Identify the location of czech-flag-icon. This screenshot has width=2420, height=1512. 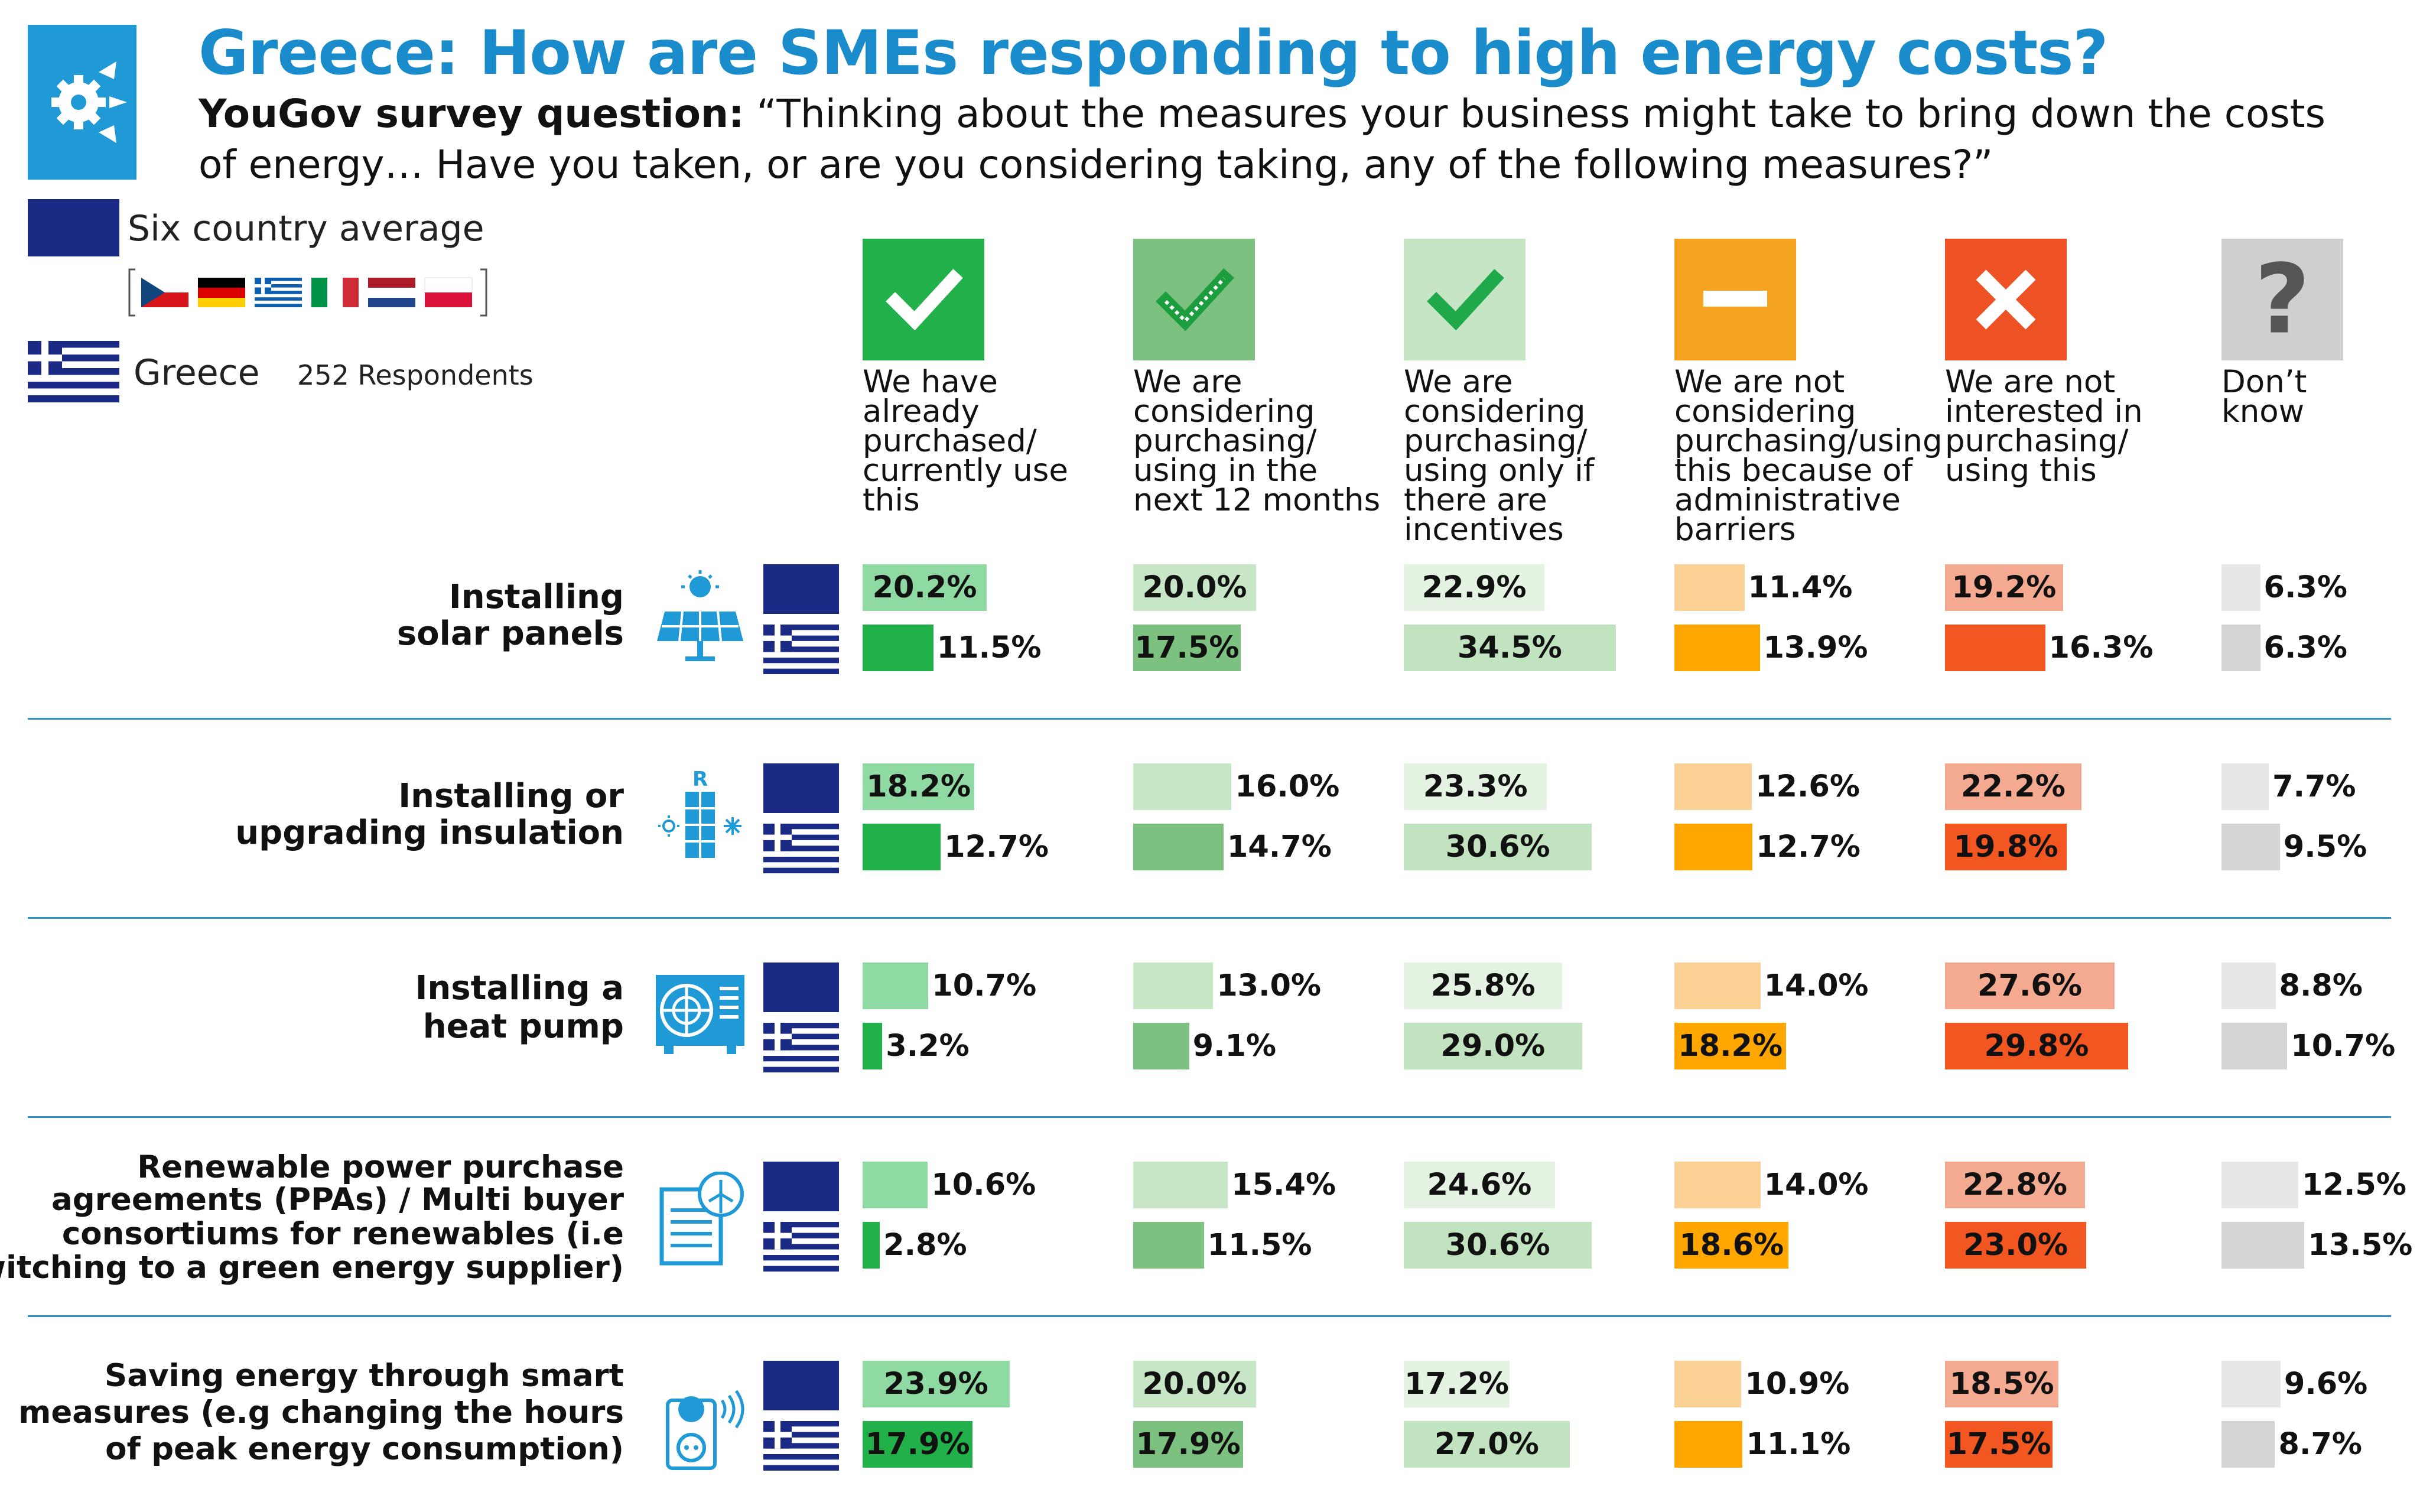
(164, 292).